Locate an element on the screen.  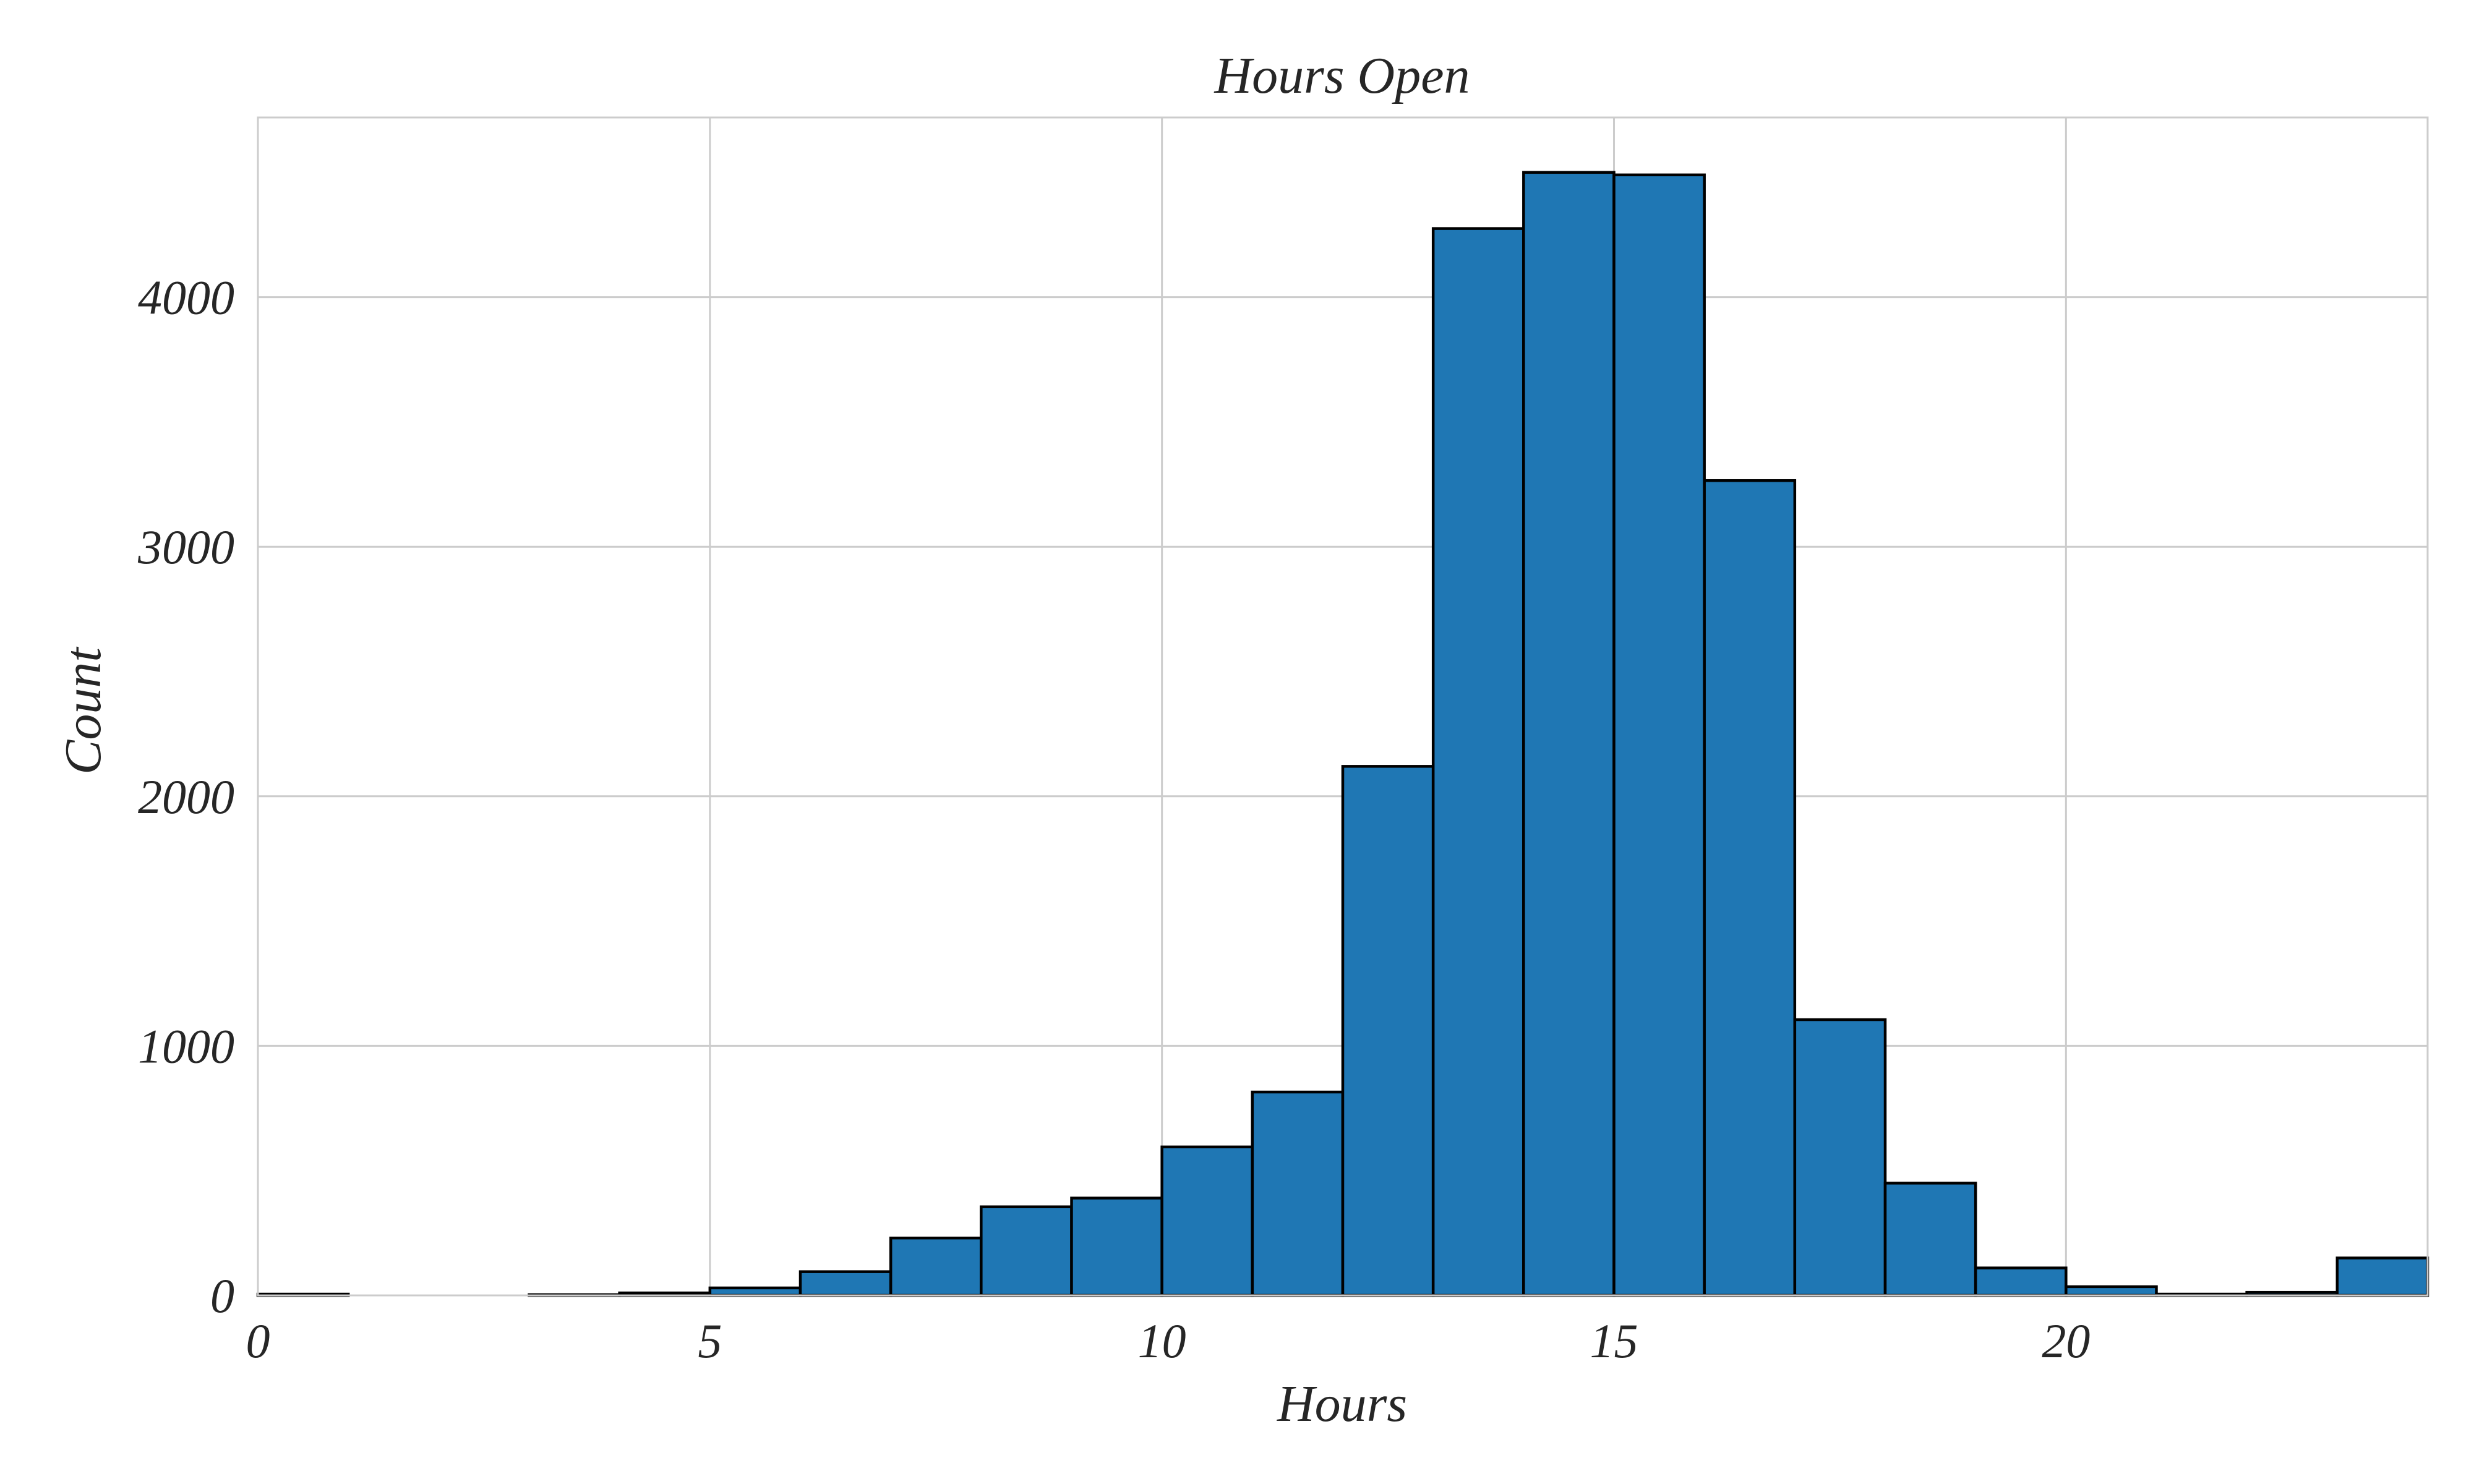
y-tick-label: 3000 is located at coordinates (185, 547).